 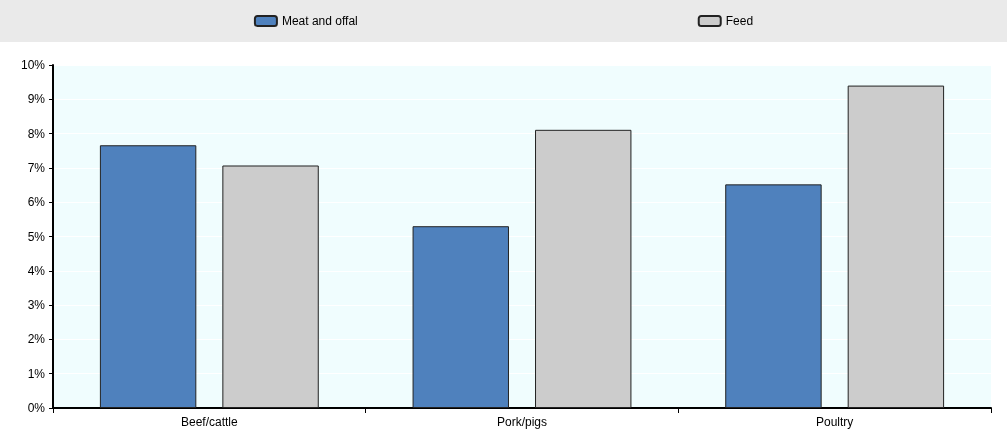 I want to click on y-tick-label: 8%, so click(x=36, y=133).